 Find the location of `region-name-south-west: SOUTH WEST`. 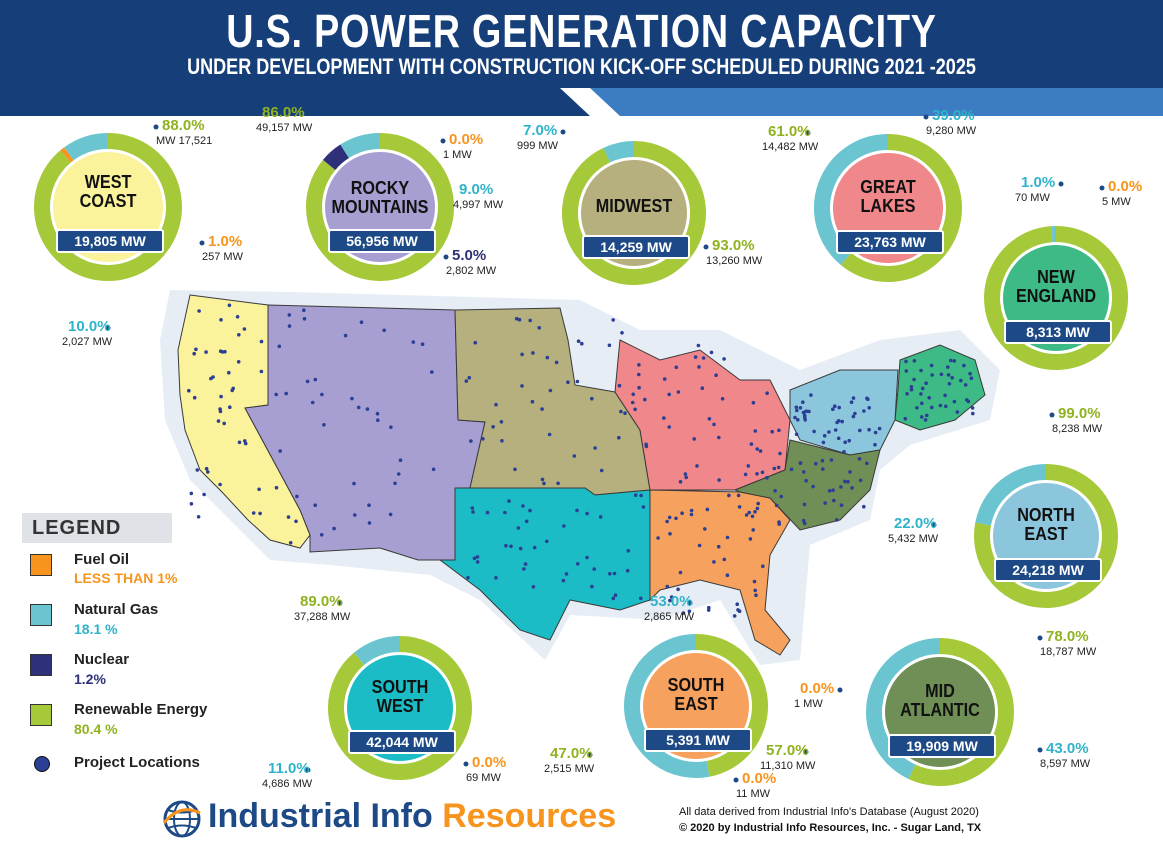

region-name-south-west: SOUTH WEST is located at coordinates (400, 696).